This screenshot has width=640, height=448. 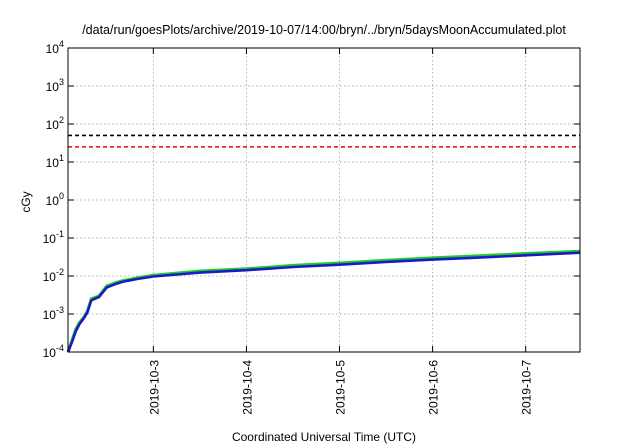 I want to click on y-tick-exponent: 0, so click(x=61, y=196).